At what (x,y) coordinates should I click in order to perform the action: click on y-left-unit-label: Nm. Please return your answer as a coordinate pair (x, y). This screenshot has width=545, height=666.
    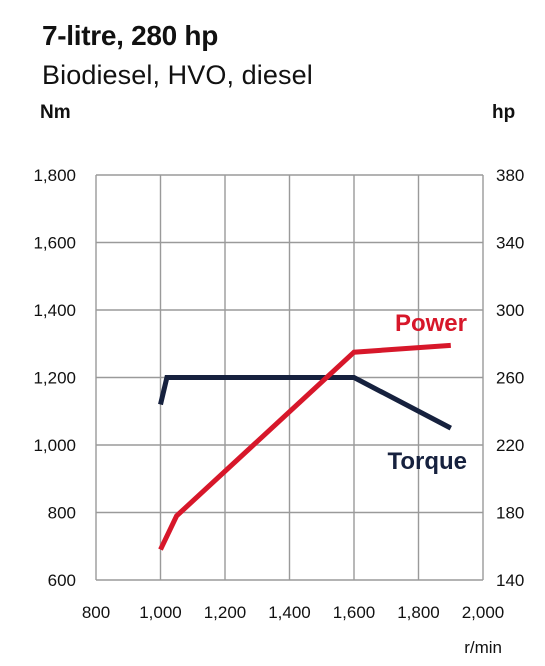
    Looking at the image, I should click on (55, 112).